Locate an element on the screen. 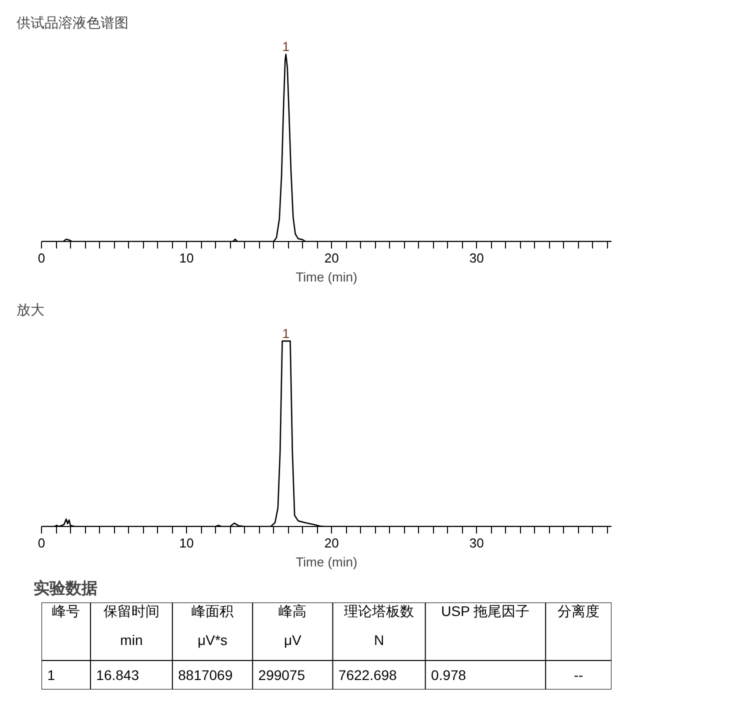 This screenshot has width=737, height=701. text: 7622.698 is located at coordinates (368, 675).